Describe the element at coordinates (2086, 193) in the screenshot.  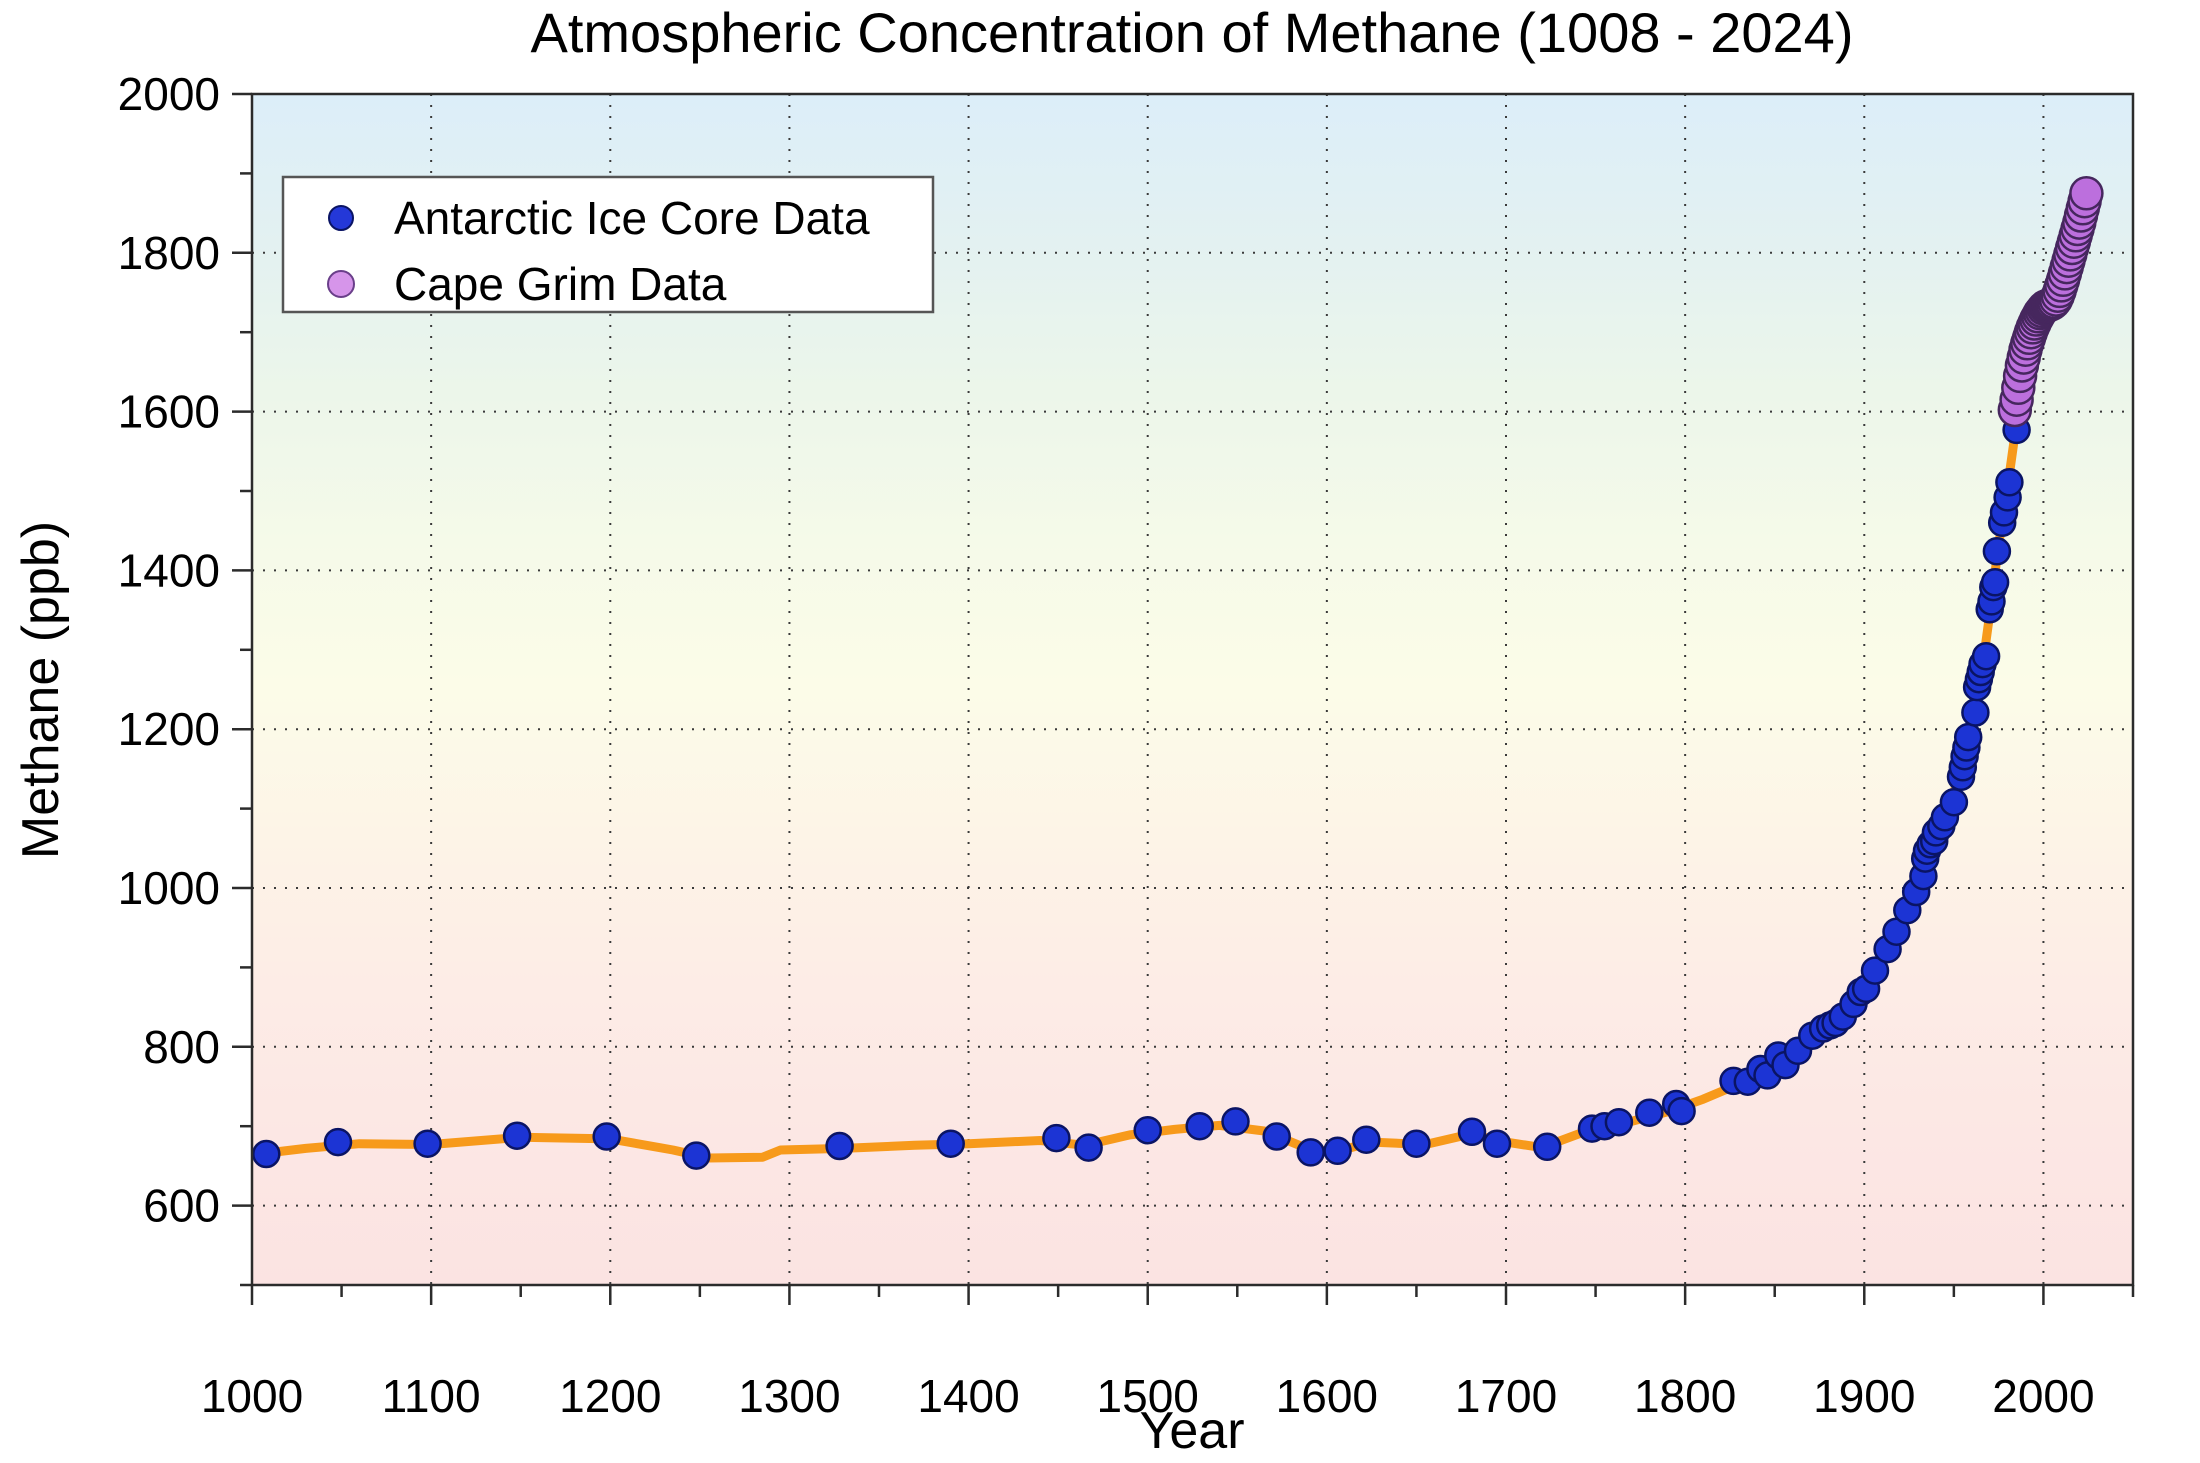
I see `cape-grim-point` at that location.